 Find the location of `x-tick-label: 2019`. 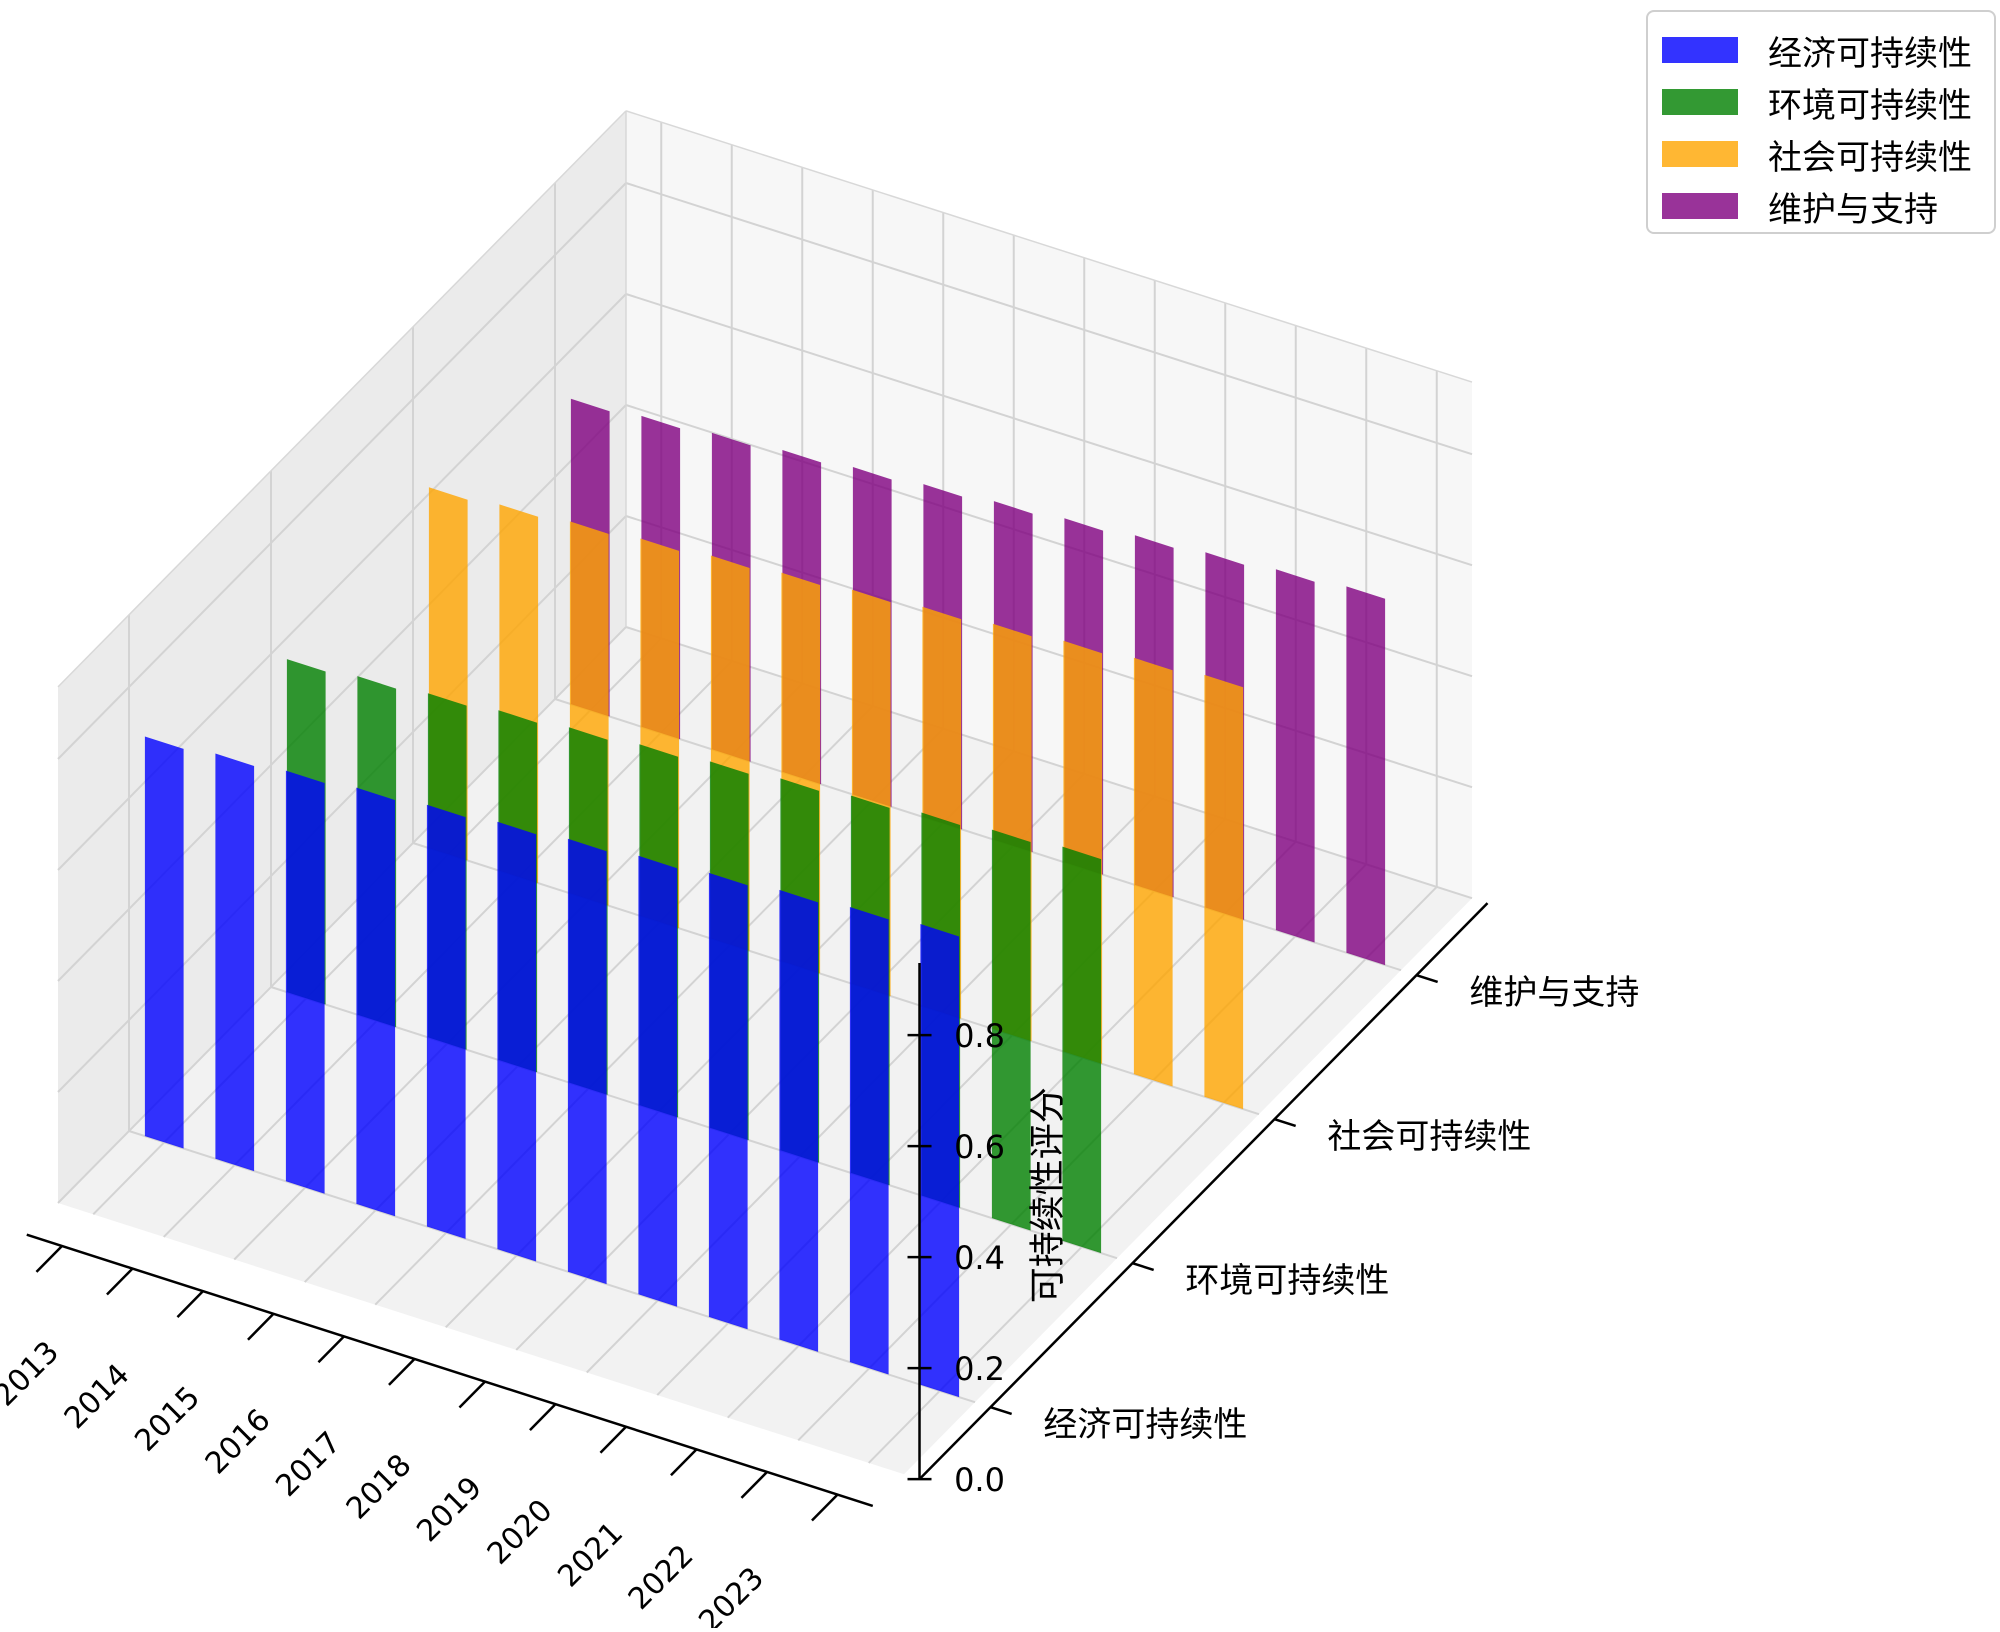

x-tick-label: 2019 is located at coordinates (449, 1509).